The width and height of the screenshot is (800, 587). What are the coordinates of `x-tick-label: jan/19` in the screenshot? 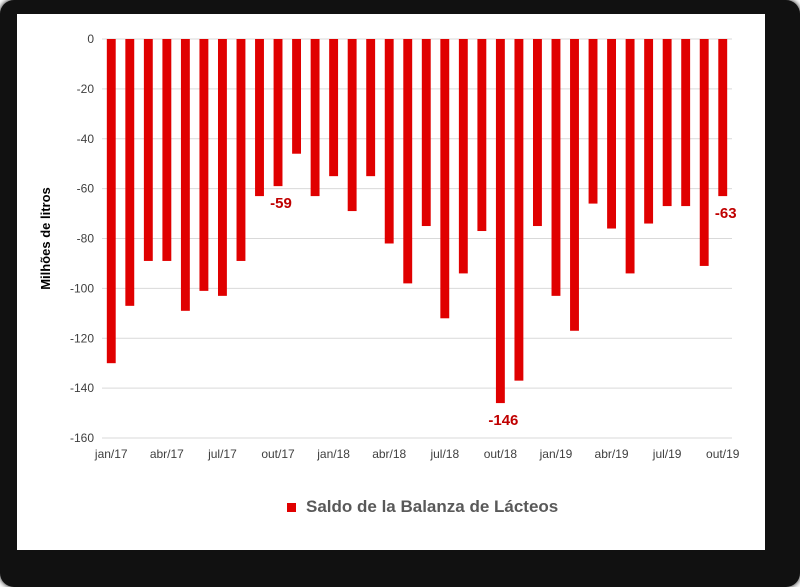 It's located at (556, 454).